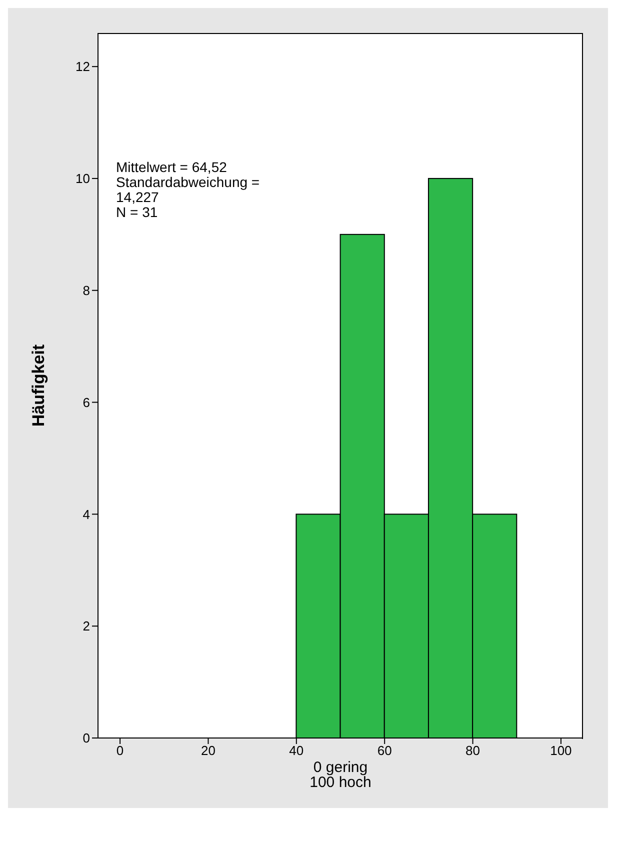  I want to click on x-tick-label: 0, so click(120, 750).